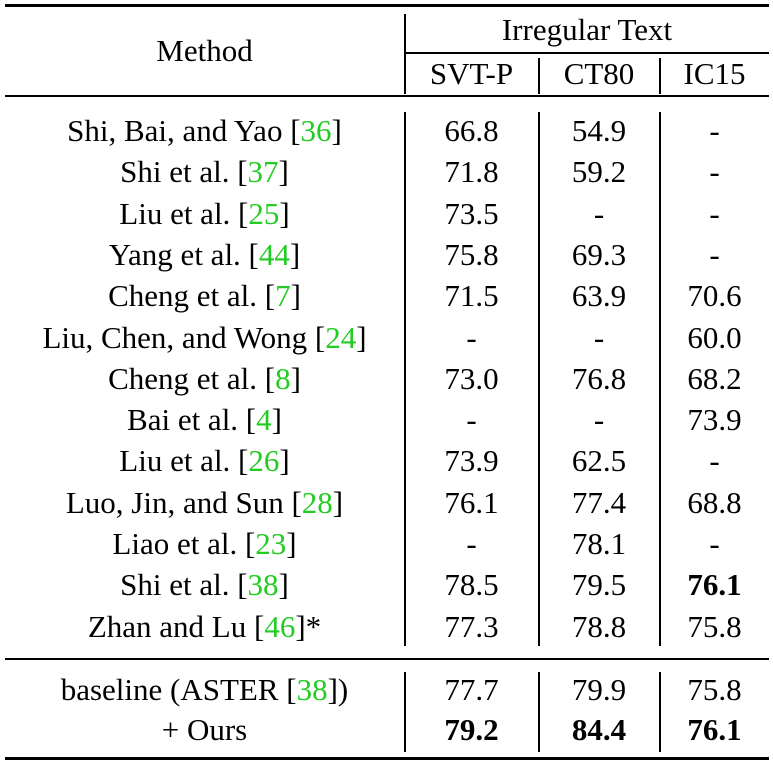  Describe the element at coordinates (471, 172) in the screenshot. I see `value-cell: 71.8` at that location.